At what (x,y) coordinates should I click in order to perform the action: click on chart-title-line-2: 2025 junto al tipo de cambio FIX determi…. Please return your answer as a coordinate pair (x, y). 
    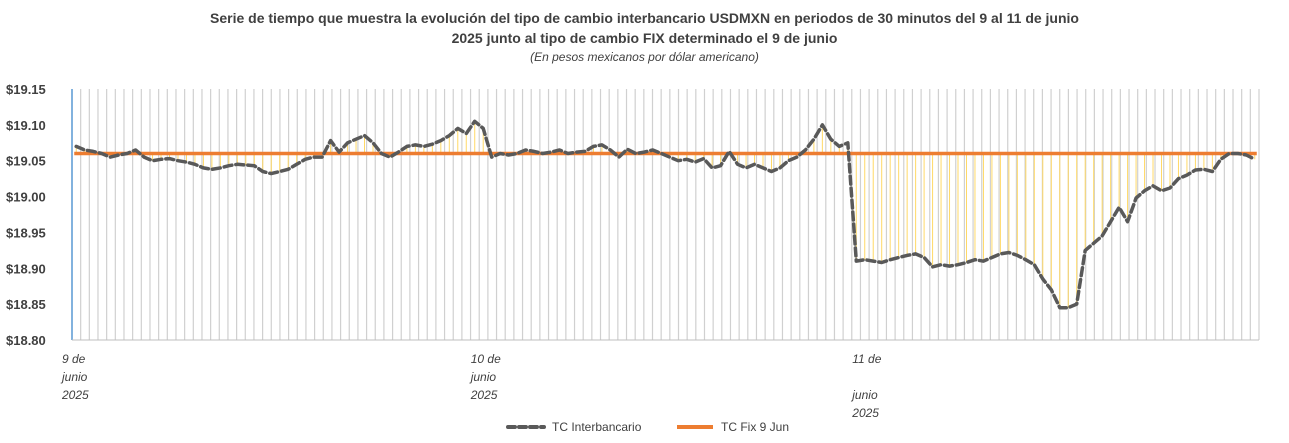
    Looking at the image, I should click on (644, 38).